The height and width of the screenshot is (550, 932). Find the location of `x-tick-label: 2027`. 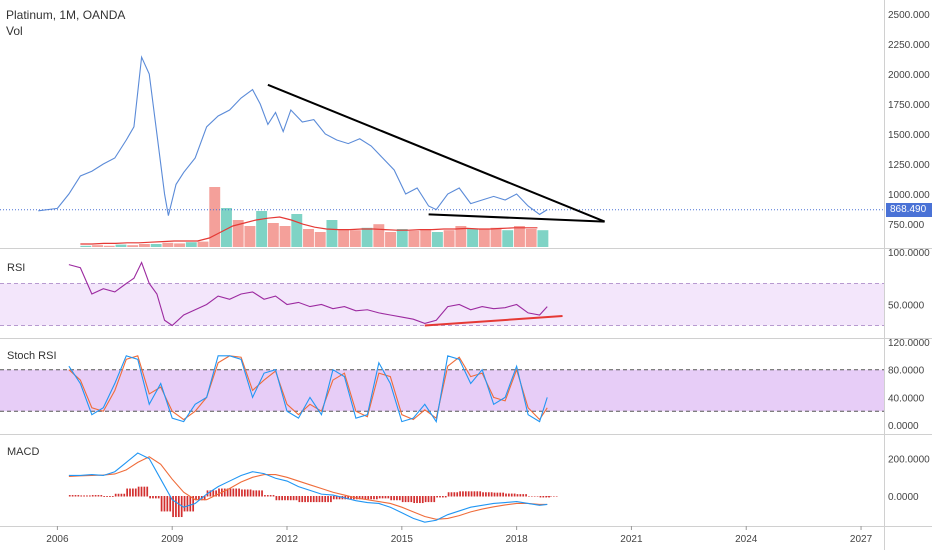

x-tick-label: 2027 is located at coordinates (861, 539).